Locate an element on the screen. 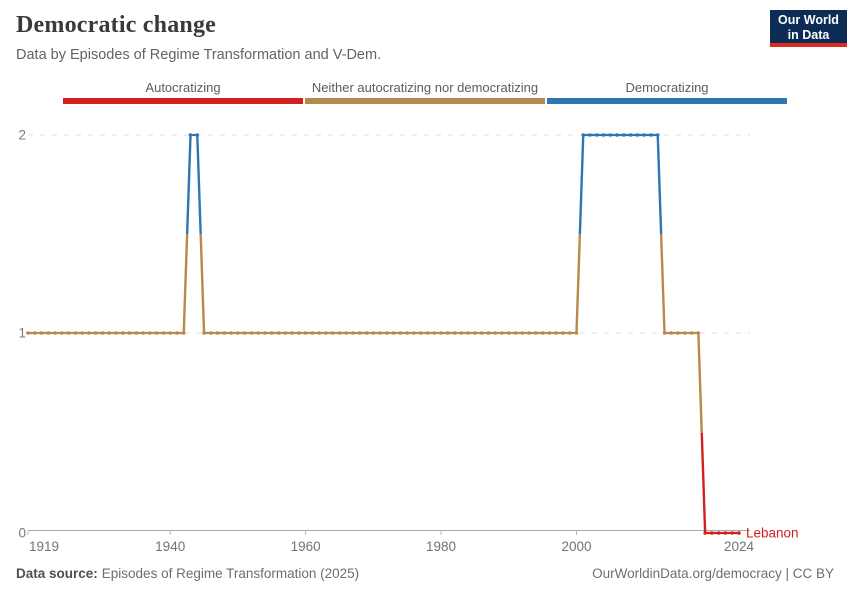 Image resolution: width=850 pixels, height=600 pixels. owid-logo-line1: Our World is located at coordinates (808, 20).